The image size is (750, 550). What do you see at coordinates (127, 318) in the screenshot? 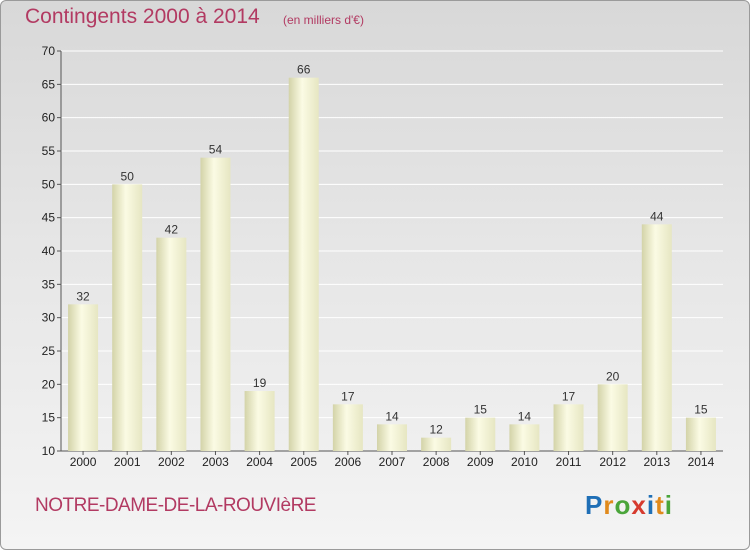
I see `bar-2001` at bounding box center [127, 318].